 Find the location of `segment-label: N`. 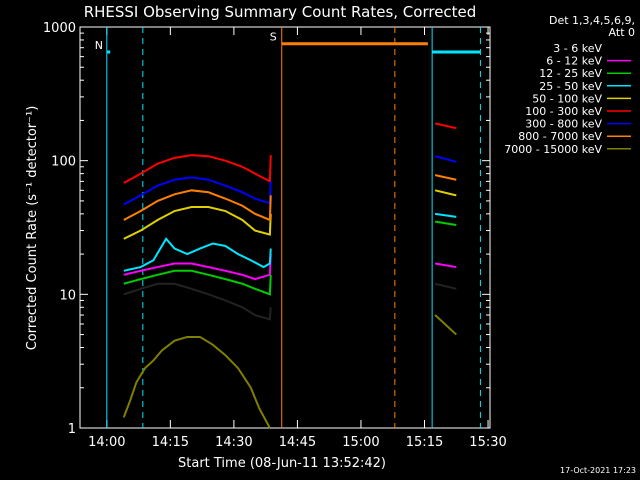

segment-label: N is located at coordinates (99, 45).